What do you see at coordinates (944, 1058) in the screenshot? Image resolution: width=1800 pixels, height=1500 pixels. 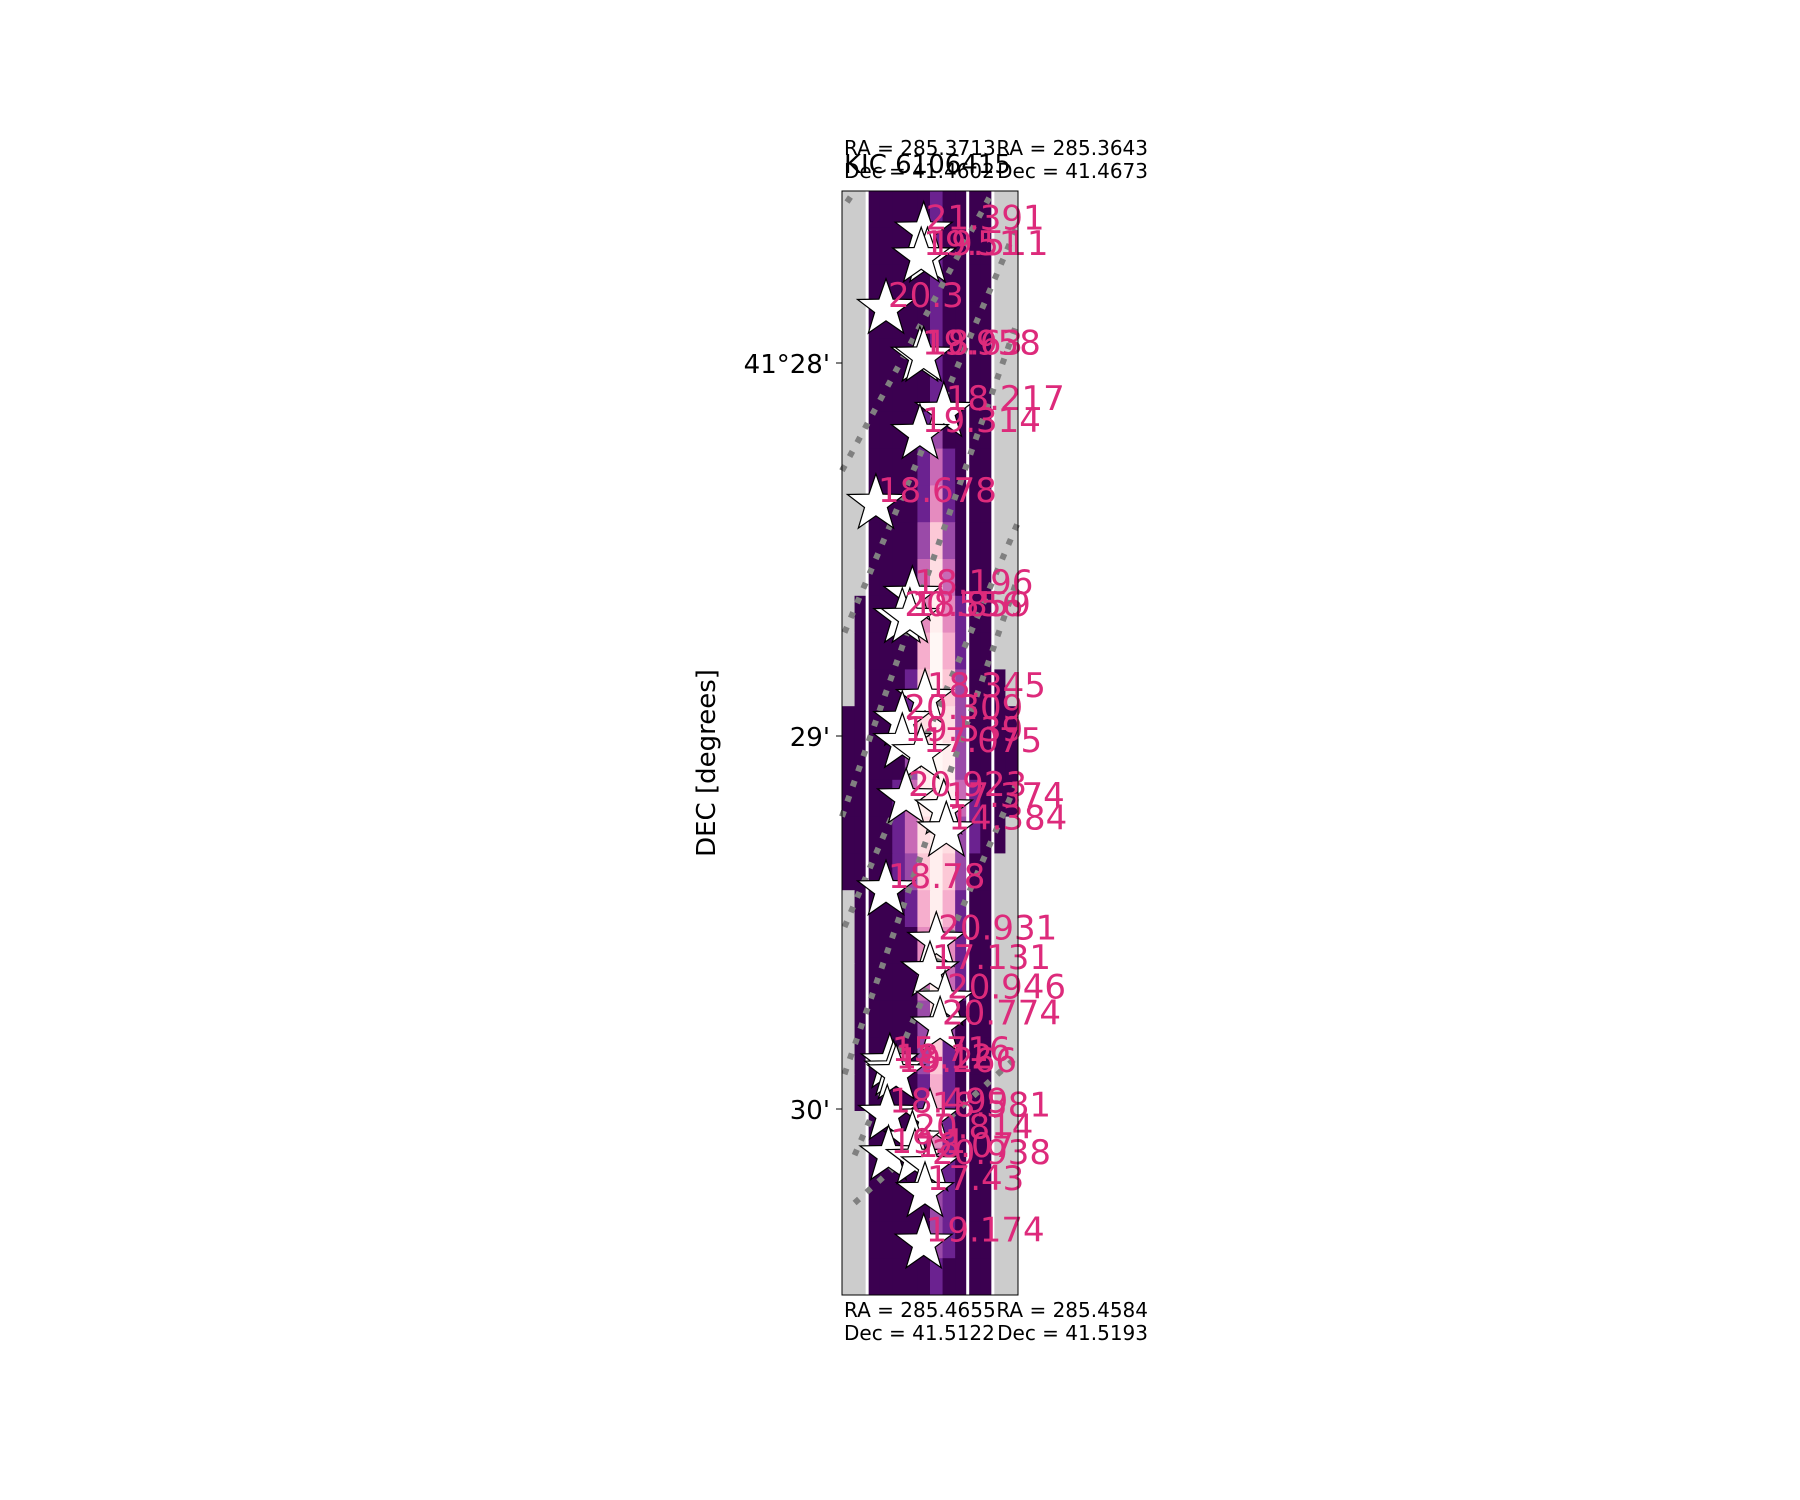 I see `magnitude-label: 18.12` at bounding box center [944, 1058].